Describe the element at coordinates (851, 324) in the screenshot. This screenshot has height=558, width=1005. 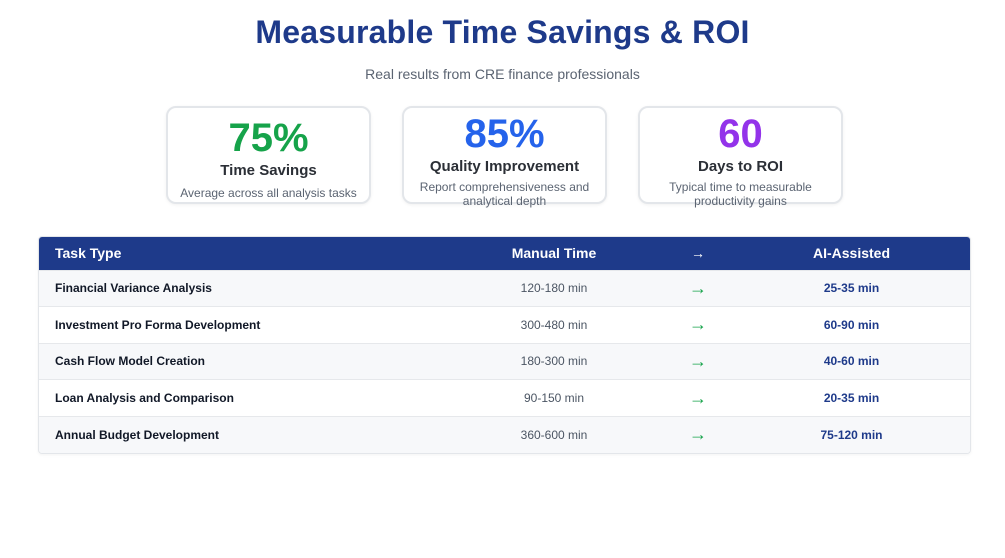
I see `ai-assisted-cell: 60-90 min` at that location.